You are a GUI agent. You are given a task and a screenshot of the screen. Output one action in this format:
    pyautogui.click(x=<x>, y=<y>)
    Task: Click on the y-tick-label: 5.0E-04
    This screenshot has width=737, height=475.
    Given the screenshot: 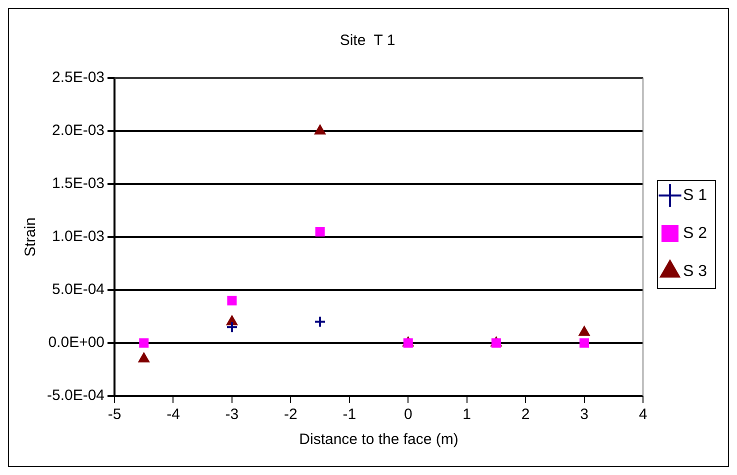 What is the action you would take?
    pyautogui.click(x=78, y=289)
    